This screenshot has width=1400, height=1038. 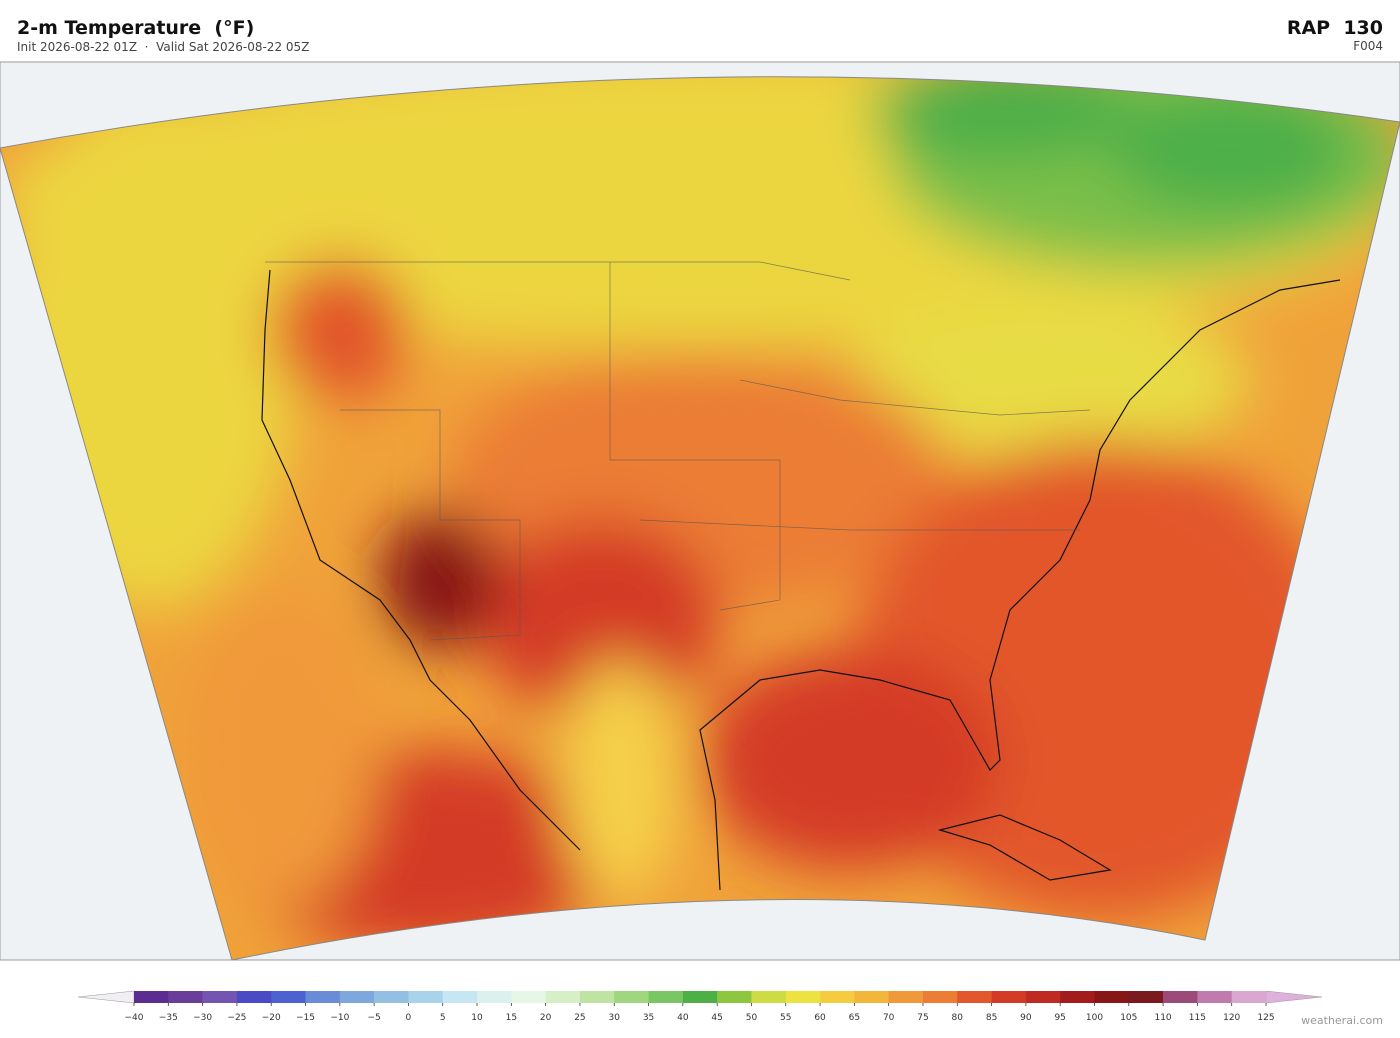 What do you see at coordinates (477, 1018) in the screenshot?
I see `colorbar-tick-label: 10` at bounding box center [477, 1018].